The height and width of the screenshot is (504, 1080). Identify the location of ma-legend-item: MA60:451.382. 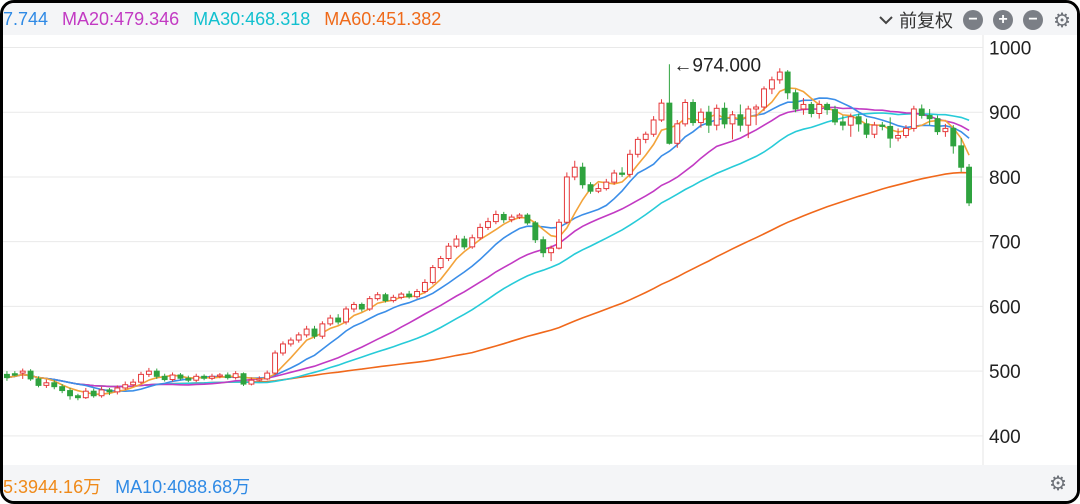
(383, 19).